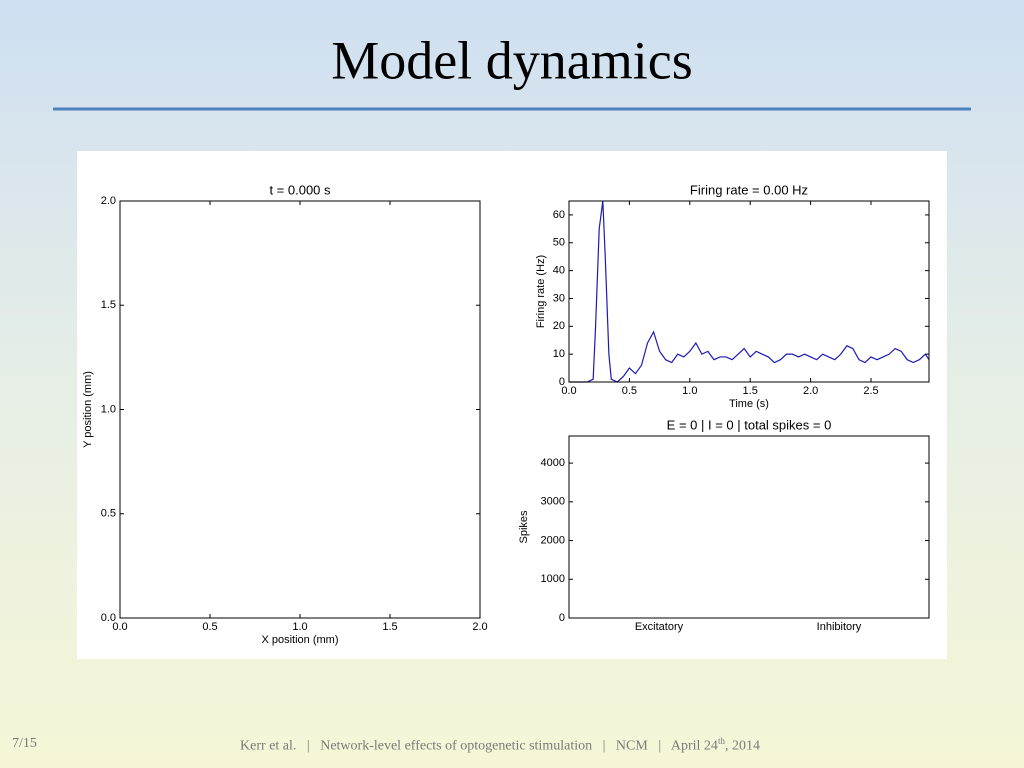 Image resolution: width=1024 pixels, height=768 pixels. I want to click on footer-date: April 24, so click(694, 746).